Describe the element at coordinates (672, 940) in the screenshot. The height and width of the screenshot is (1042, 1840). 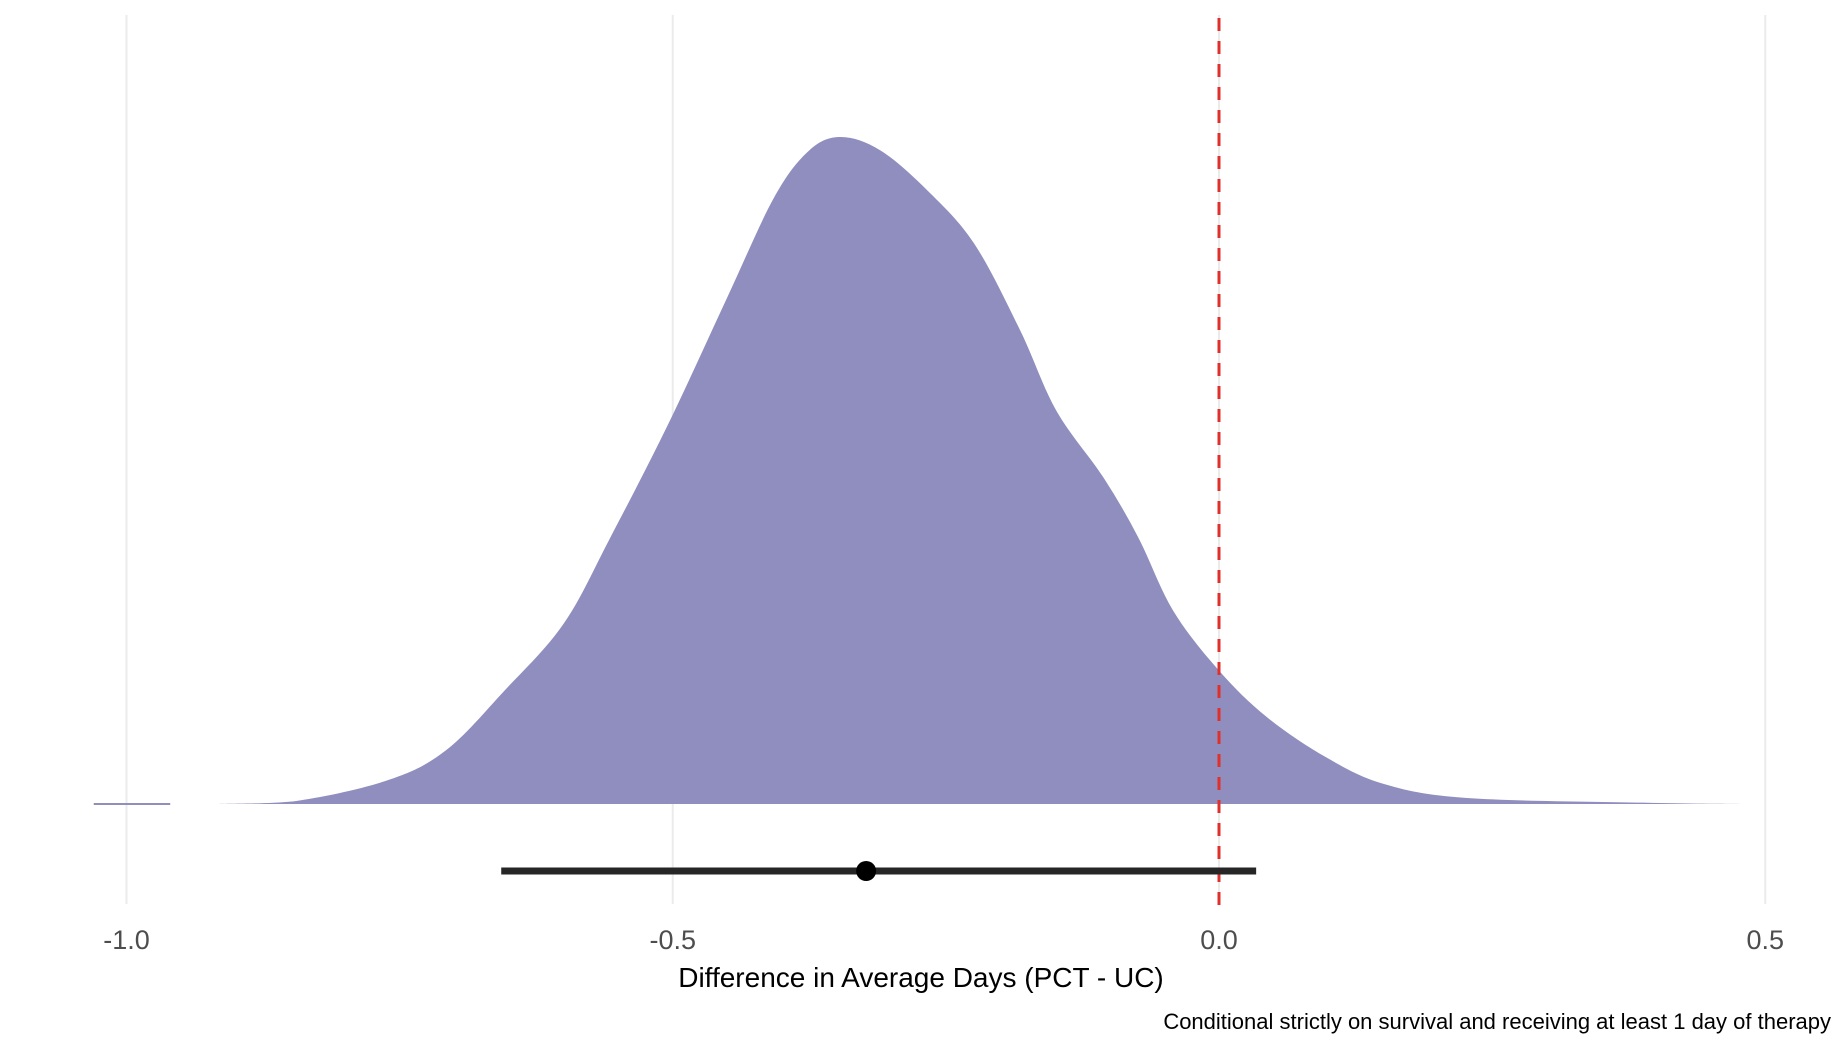
I see `x-tick-label: -0.5` at that location.